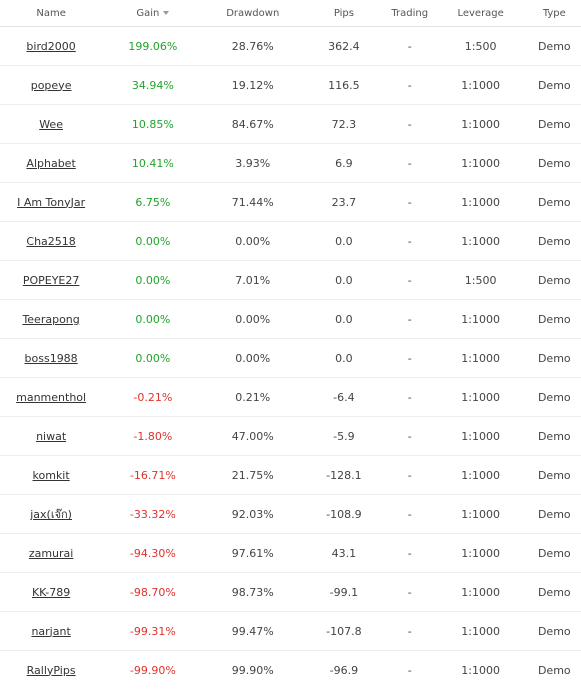 The height and width of the screenshot is (689, 581). What do you see at coordinates (51, 358) in the screenshot?
I see `trader-name-link: boss1988` at bounding box center [51, 358].